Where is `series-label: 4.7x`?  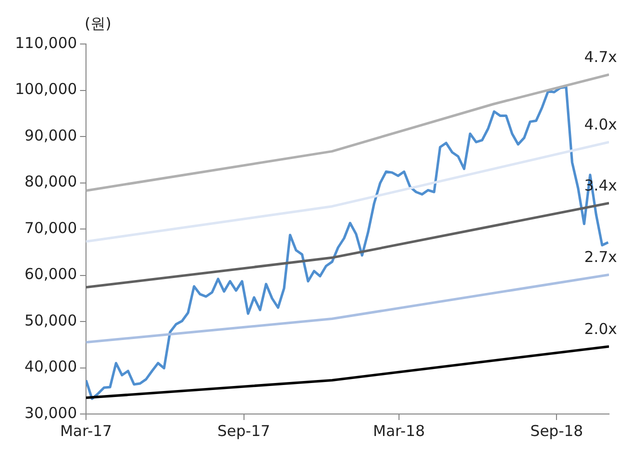 series-label: 4.7x is located at coordinates (601, 57).